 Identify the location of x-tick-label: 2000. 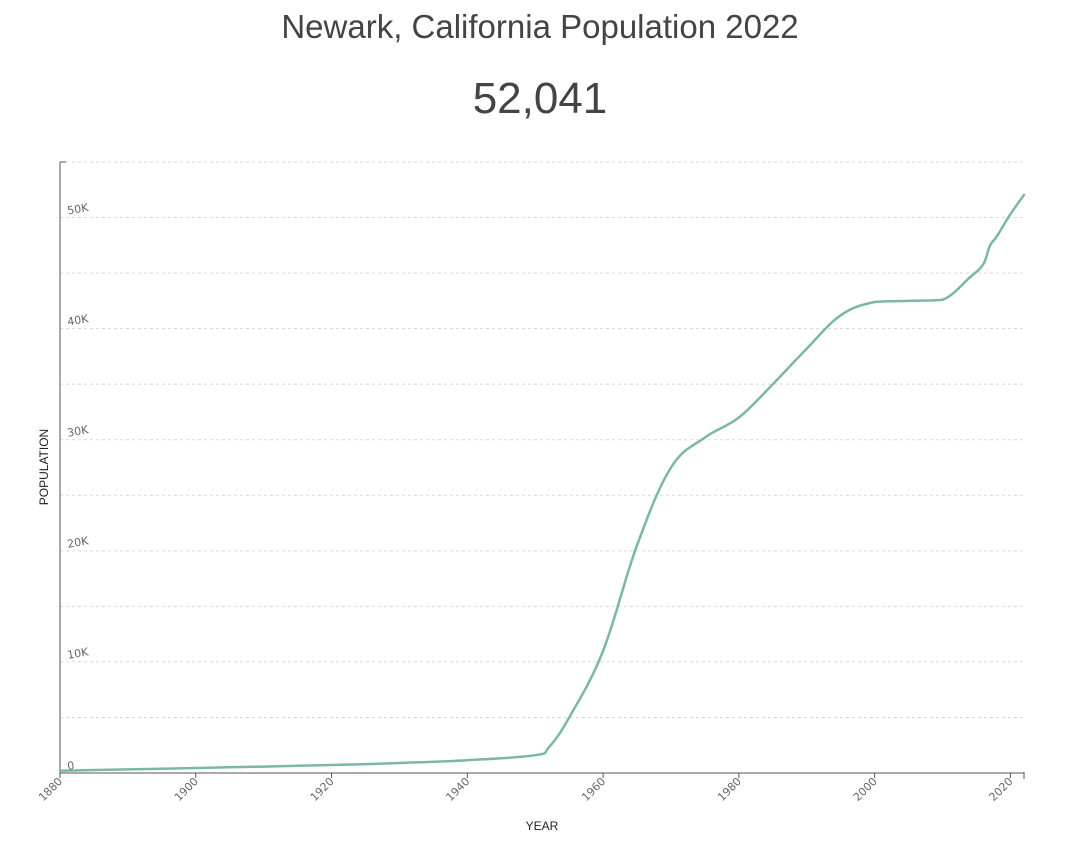
(865, 789).